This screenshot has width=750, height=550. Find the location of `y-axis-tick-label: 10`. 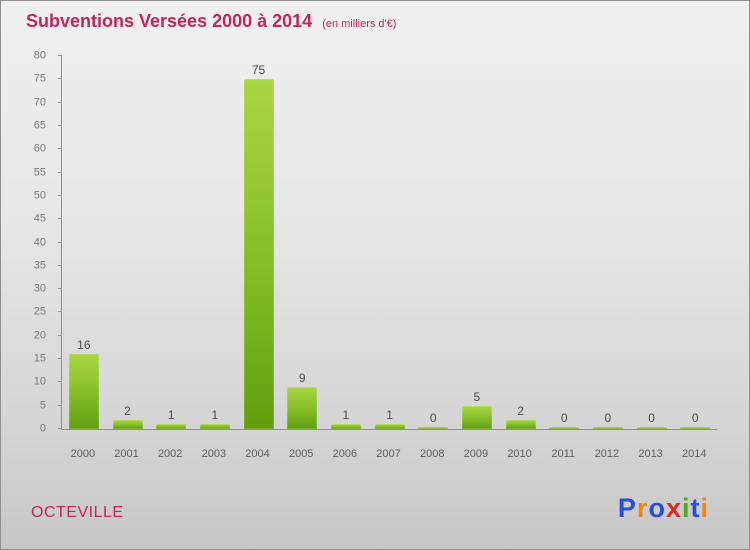

y-axis-tick-label: 10 is located at coordinates (39, 381).